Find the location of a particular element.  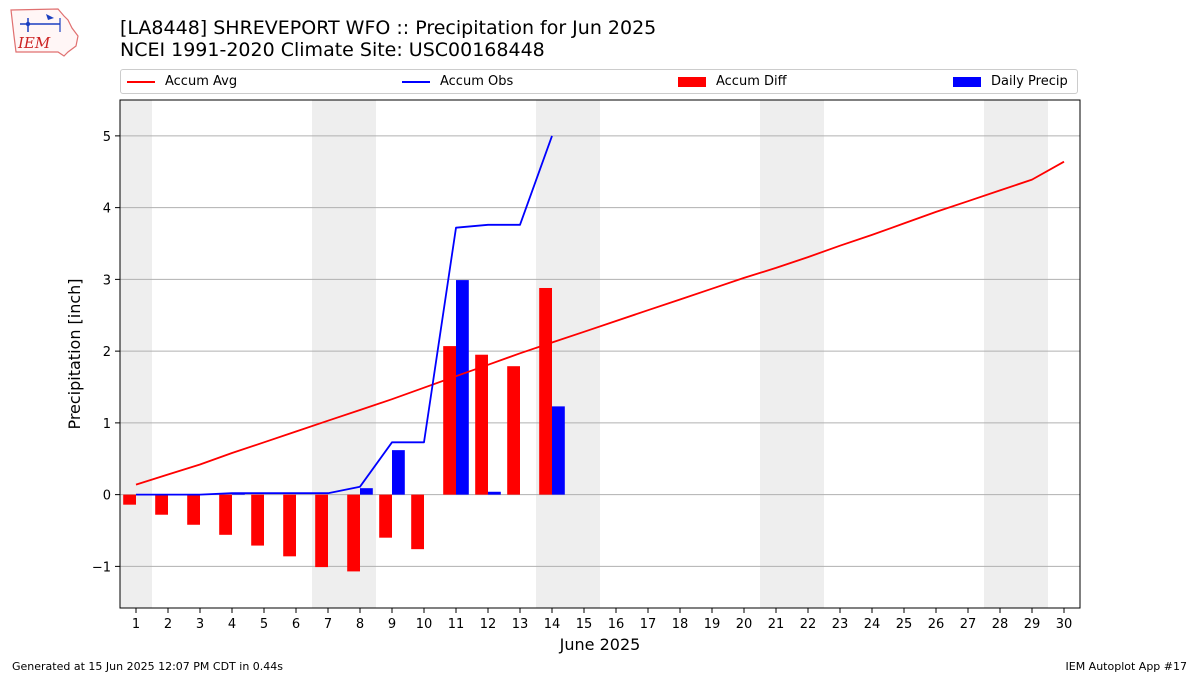

x-tick-label: 3 is located at coordinates (200, 624).